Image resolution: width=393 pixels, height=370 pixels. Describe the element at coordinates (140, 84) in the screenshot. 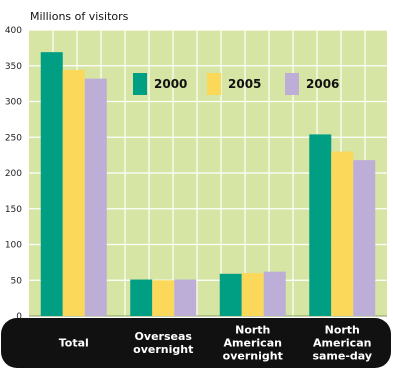

I see `legend-swatch-2000` at that location.